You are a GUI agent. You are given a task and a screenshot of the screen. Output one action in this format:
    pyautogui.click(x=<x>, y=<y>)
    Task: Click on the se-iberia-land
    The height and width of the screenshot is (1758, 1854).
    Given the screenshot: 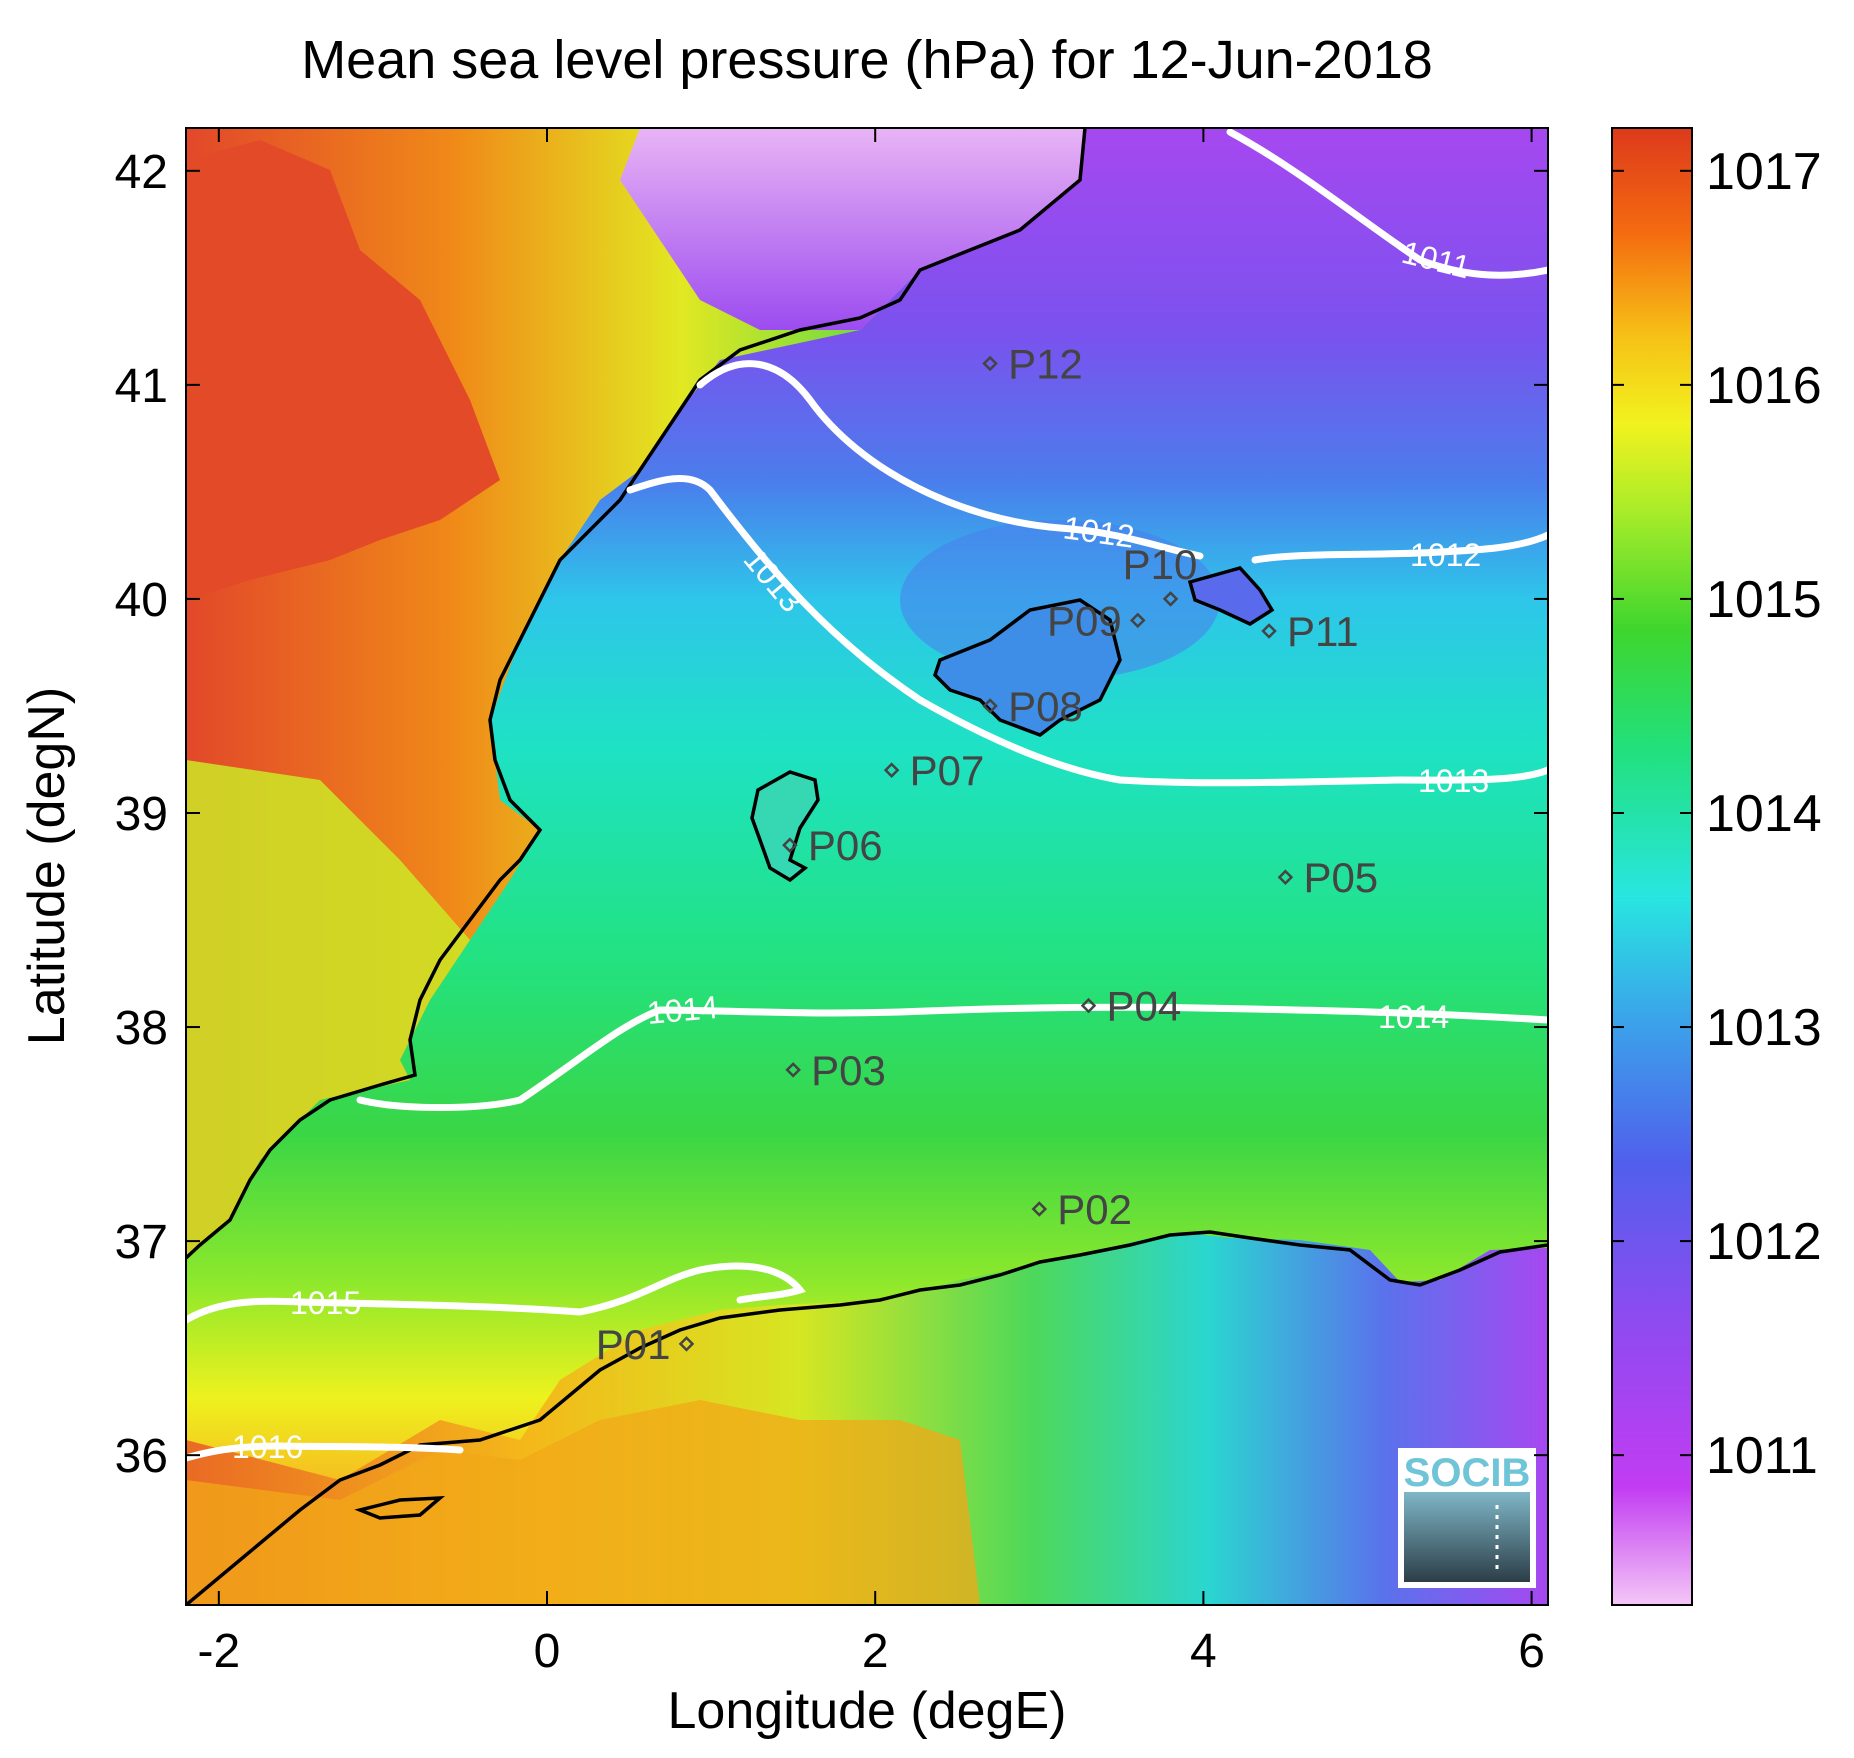 What is the action you would take?
    pyautogui.click(x=328, y=1010)
    